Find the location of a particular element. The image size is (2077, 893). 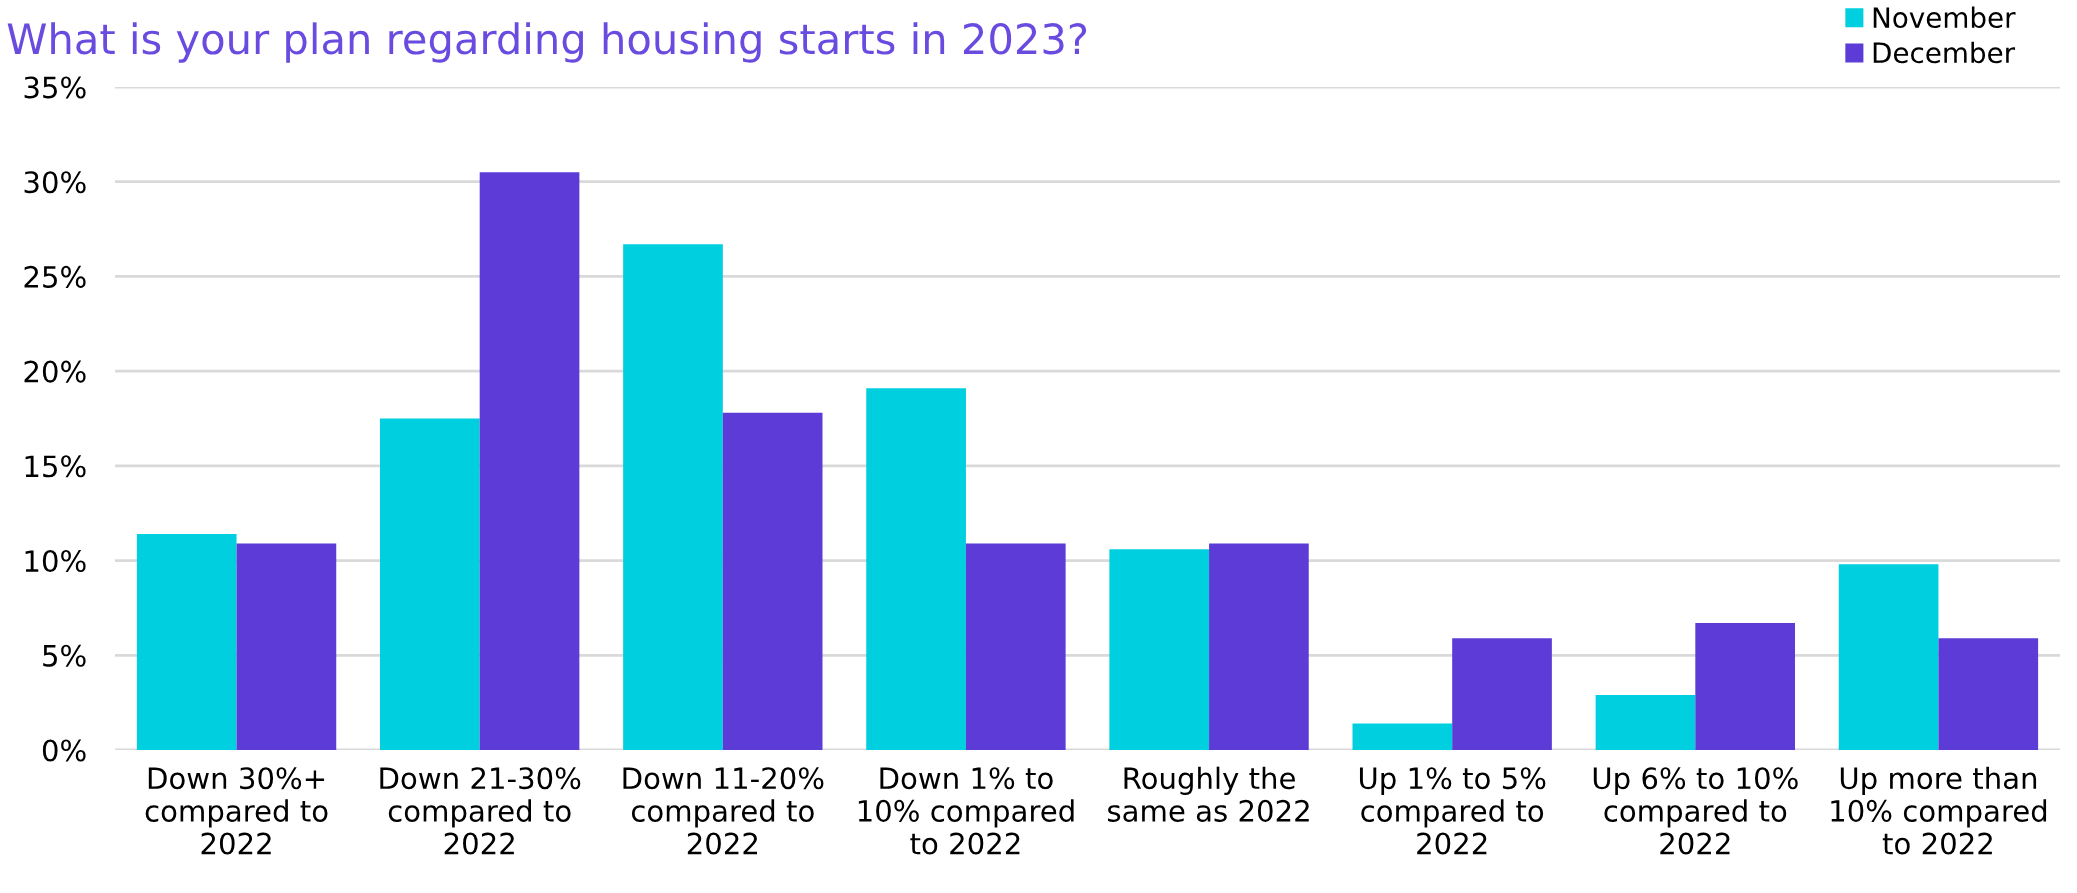

x-tick-label: Up 6% to 10% compared to 2022 is located at coordinates (1695, 811).